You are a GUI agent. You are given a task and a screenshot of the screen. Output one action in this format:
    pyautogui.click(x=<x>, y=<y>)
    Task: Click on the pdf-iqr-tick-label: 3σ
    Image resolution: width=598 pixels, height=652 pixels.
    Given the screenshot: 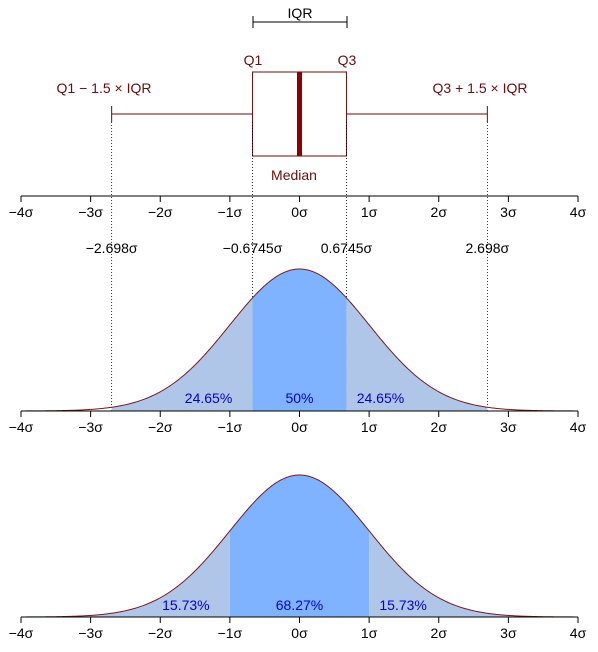 What is the action you would take?
    pyautogui.click(x=508, y=427)
    